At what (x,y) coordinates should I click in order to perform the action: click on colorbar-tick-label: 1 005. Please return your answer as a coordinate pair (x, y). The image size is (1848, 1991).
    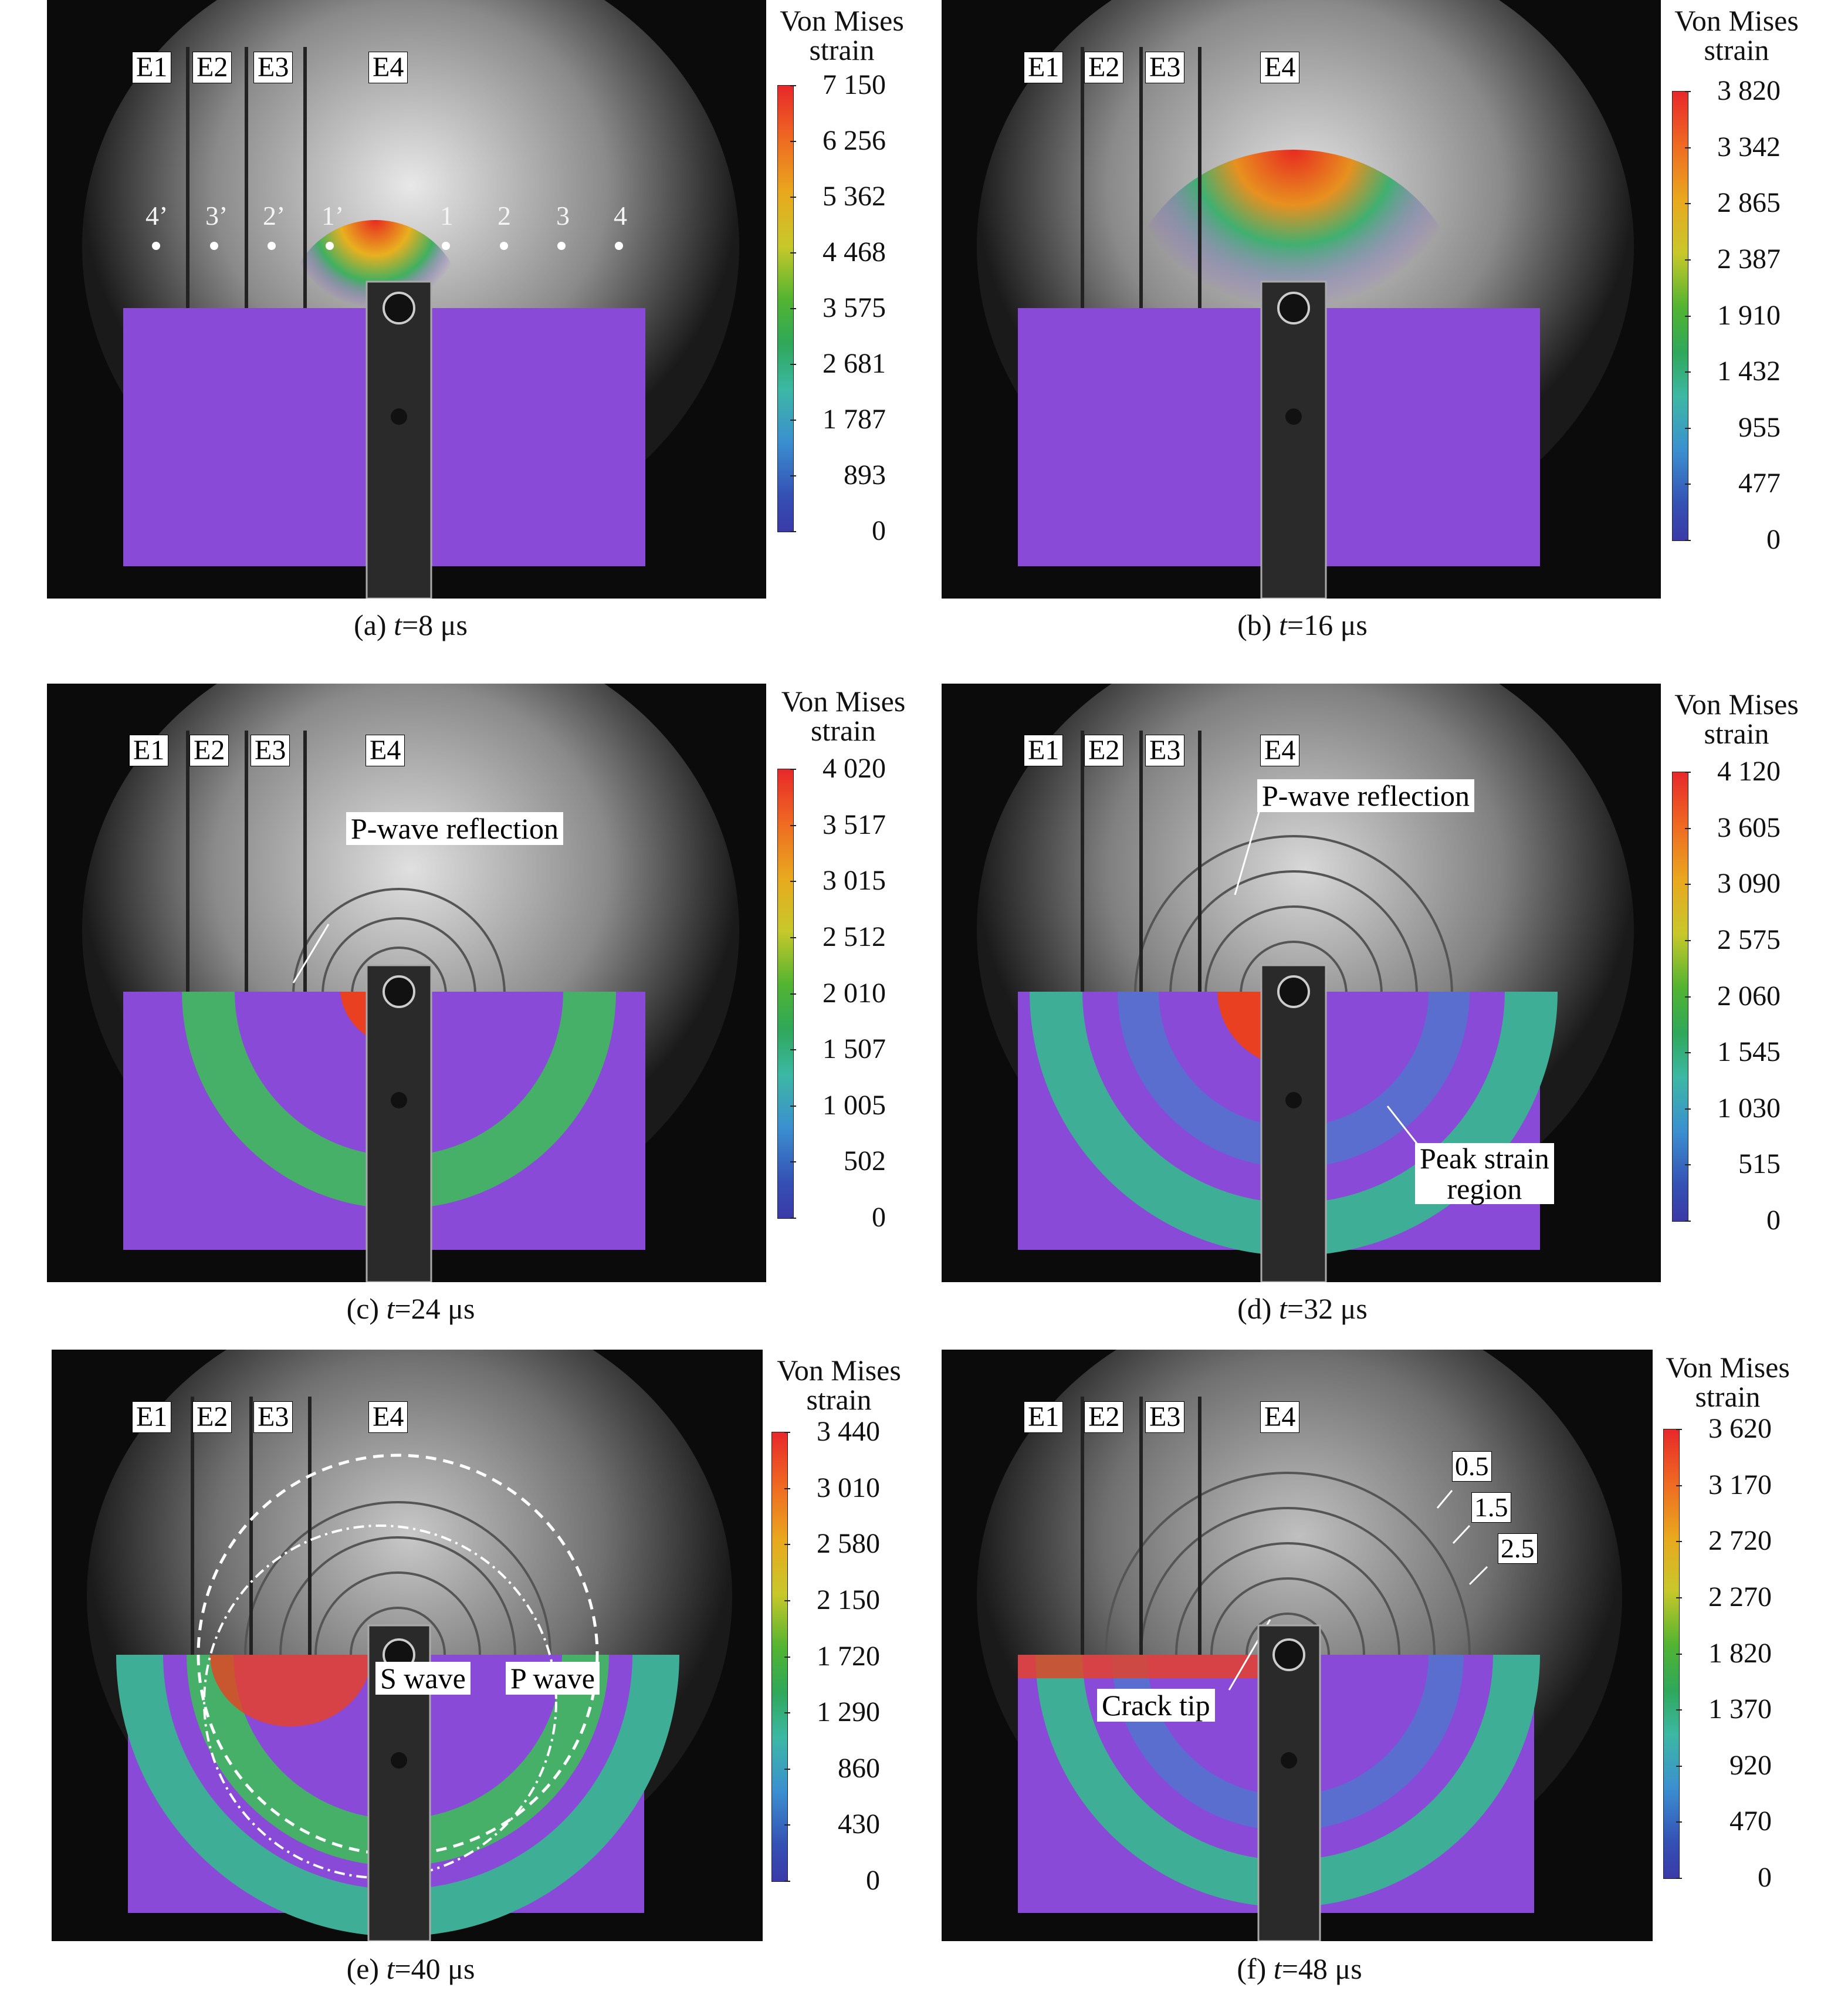
    Looking at the image, I should click on (854, 1105).